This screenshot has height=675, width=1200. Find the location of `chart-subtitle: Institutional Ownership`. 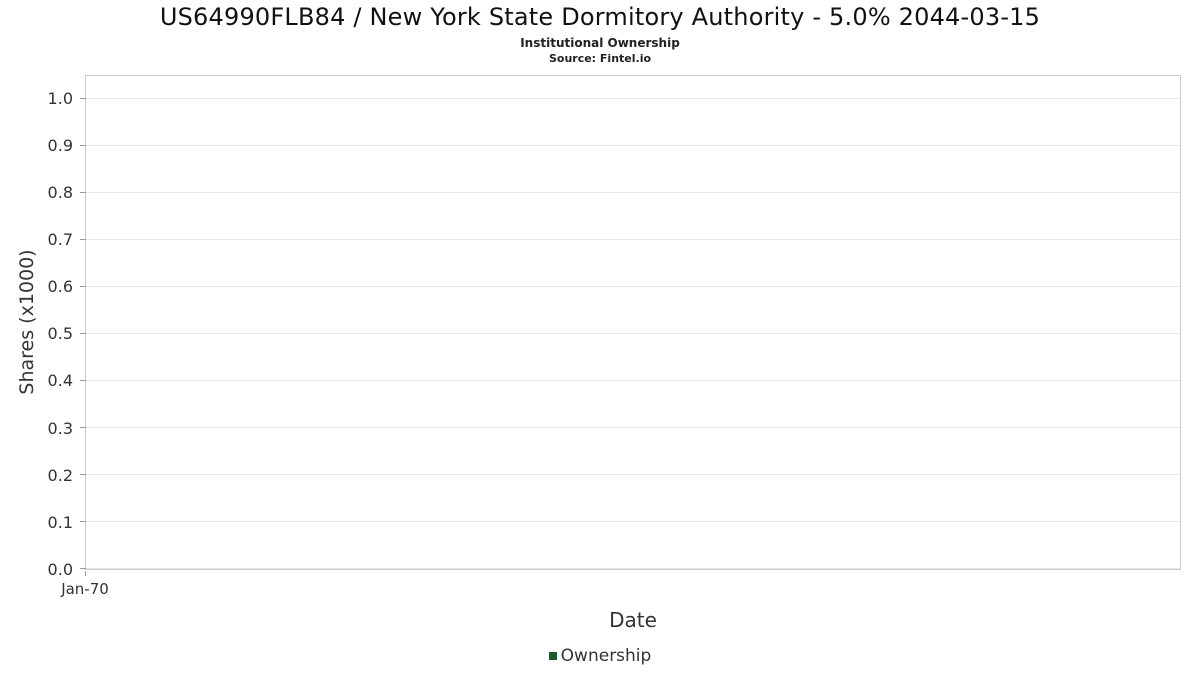

chart-subtitle: Institutional Ownership is located at coordinates (600, 43).